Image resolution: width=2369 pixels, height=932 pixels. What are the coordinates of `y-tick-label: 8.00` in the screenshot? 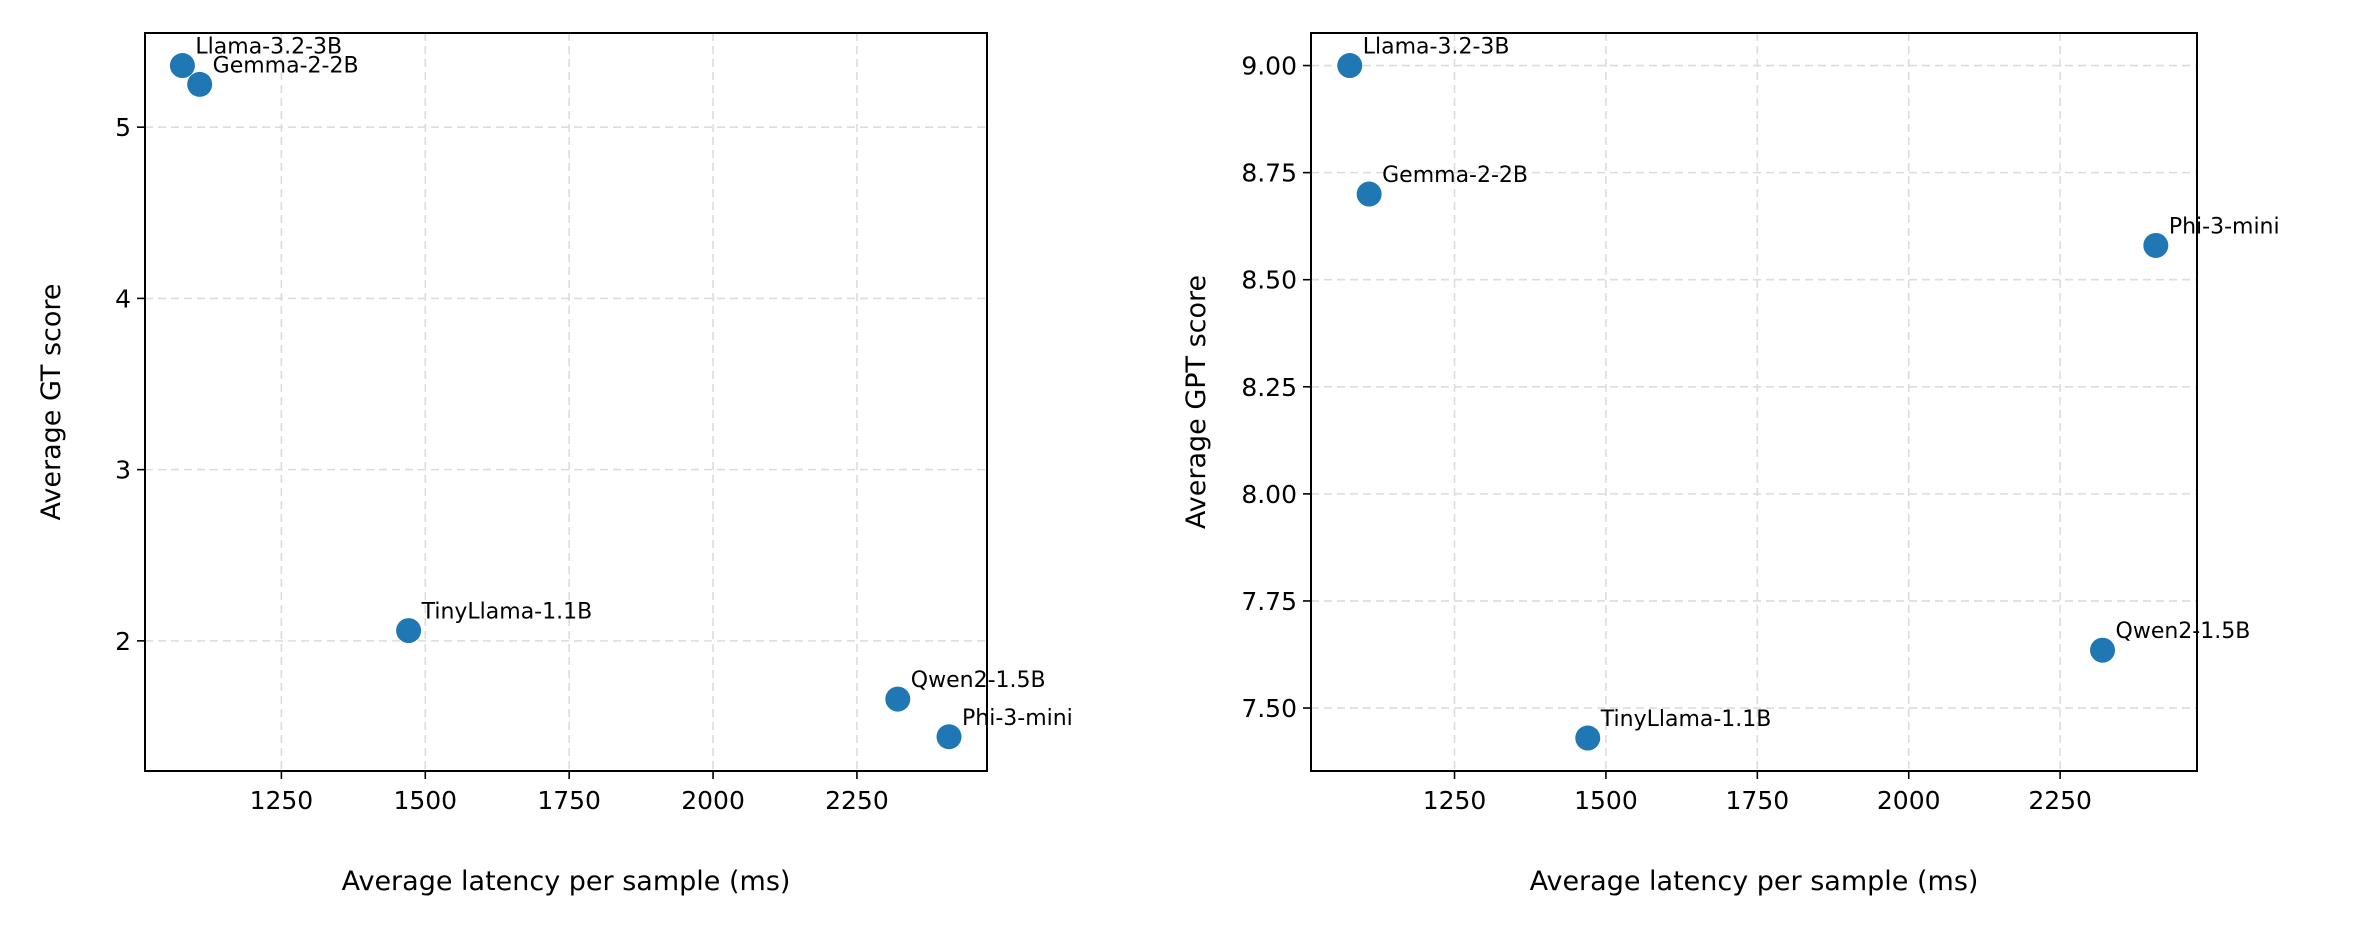 It's located at (1269, 494).